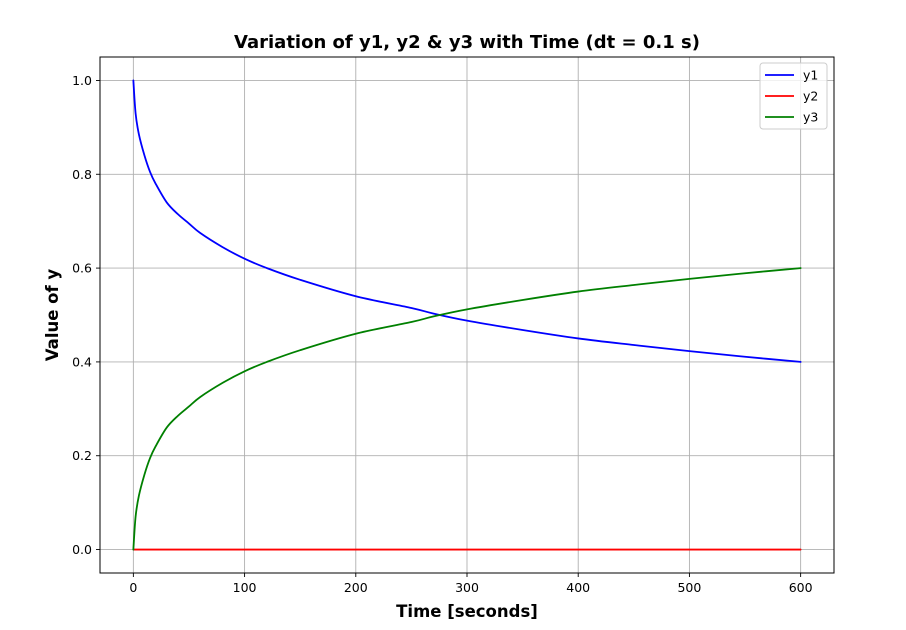  Describe the element at coordinates (810, 117) in the screenshot. I see `legend-label-y3: y3` at that location.